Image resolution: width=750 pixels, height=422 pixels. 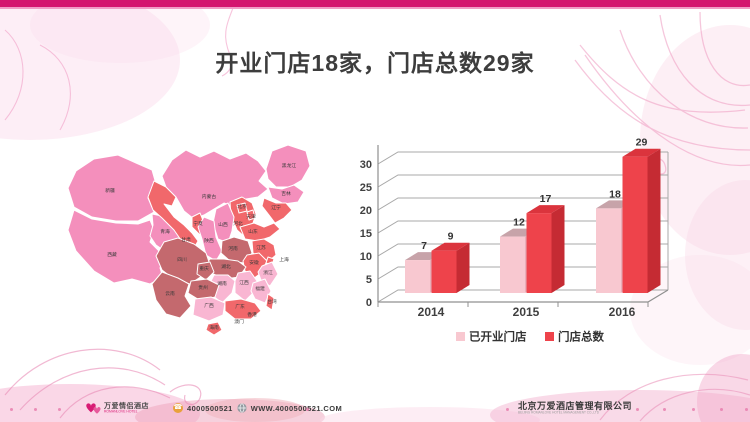 I want to click on province-label-广东: 广东, so click(x=240, y=306).